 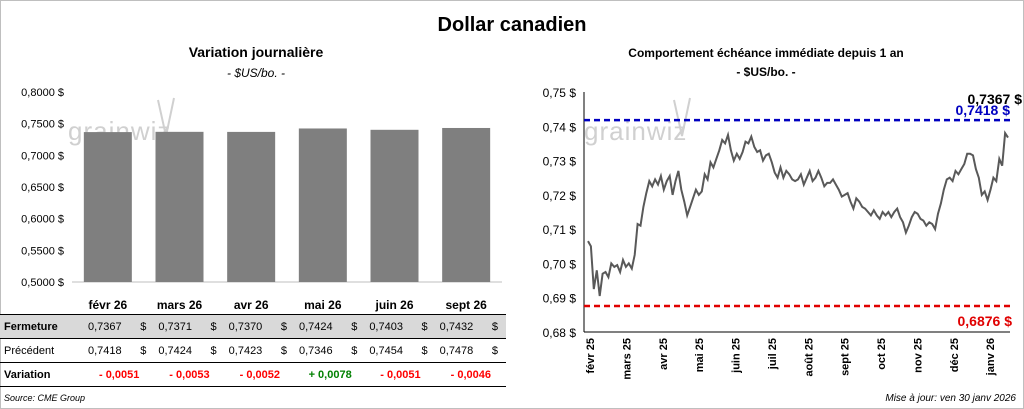 I want to click on table-cell: 0,7478 $, so click(x=471, y=351).